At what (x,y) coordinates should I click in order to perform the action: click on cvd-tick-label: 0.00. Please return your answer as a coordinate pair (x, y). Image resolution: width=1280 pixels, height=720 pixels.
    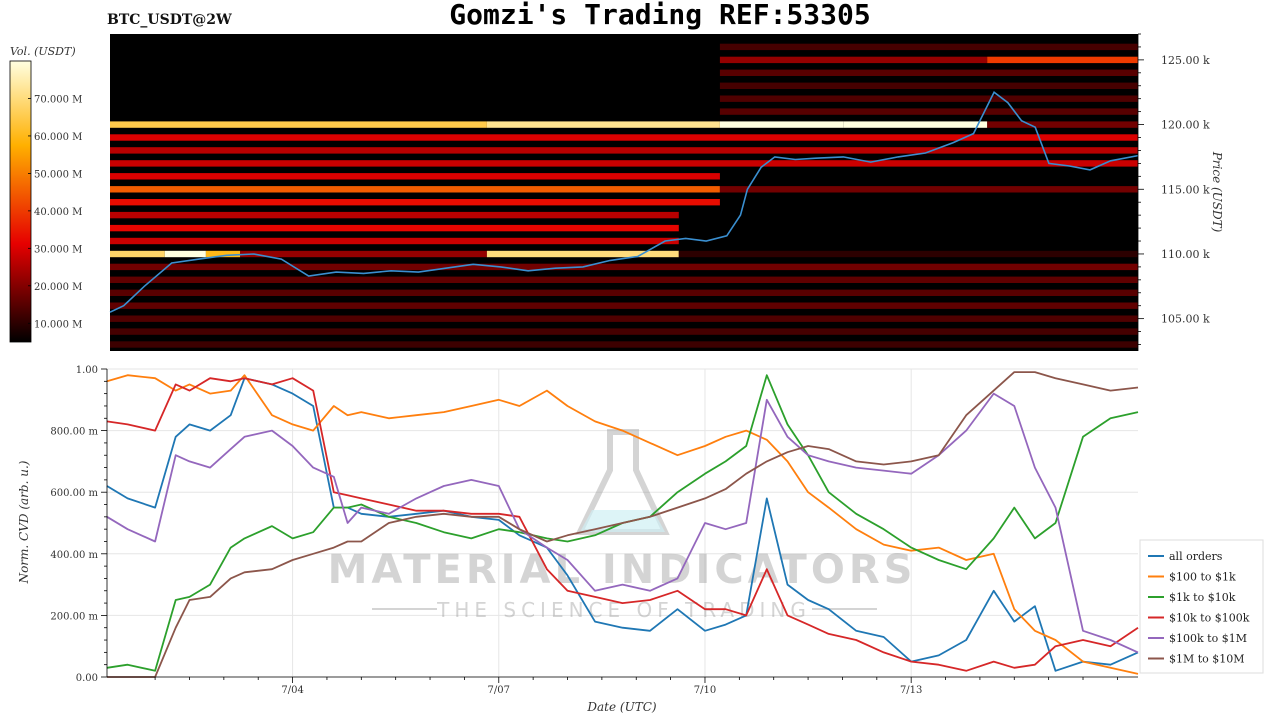
    Looking at the image, I should click on (87, 678).